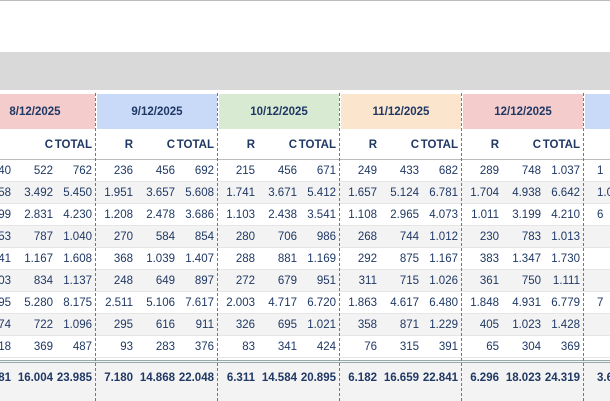  I want to click on cell: 7, so click(600, 303).